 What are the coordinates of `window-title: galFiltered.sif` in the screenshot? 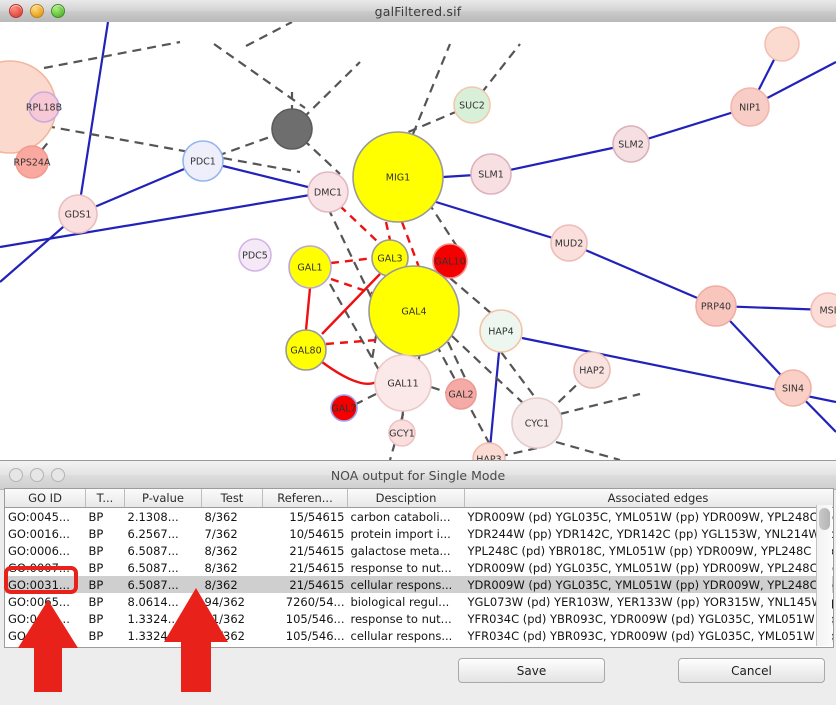 It's located at (418, 11).